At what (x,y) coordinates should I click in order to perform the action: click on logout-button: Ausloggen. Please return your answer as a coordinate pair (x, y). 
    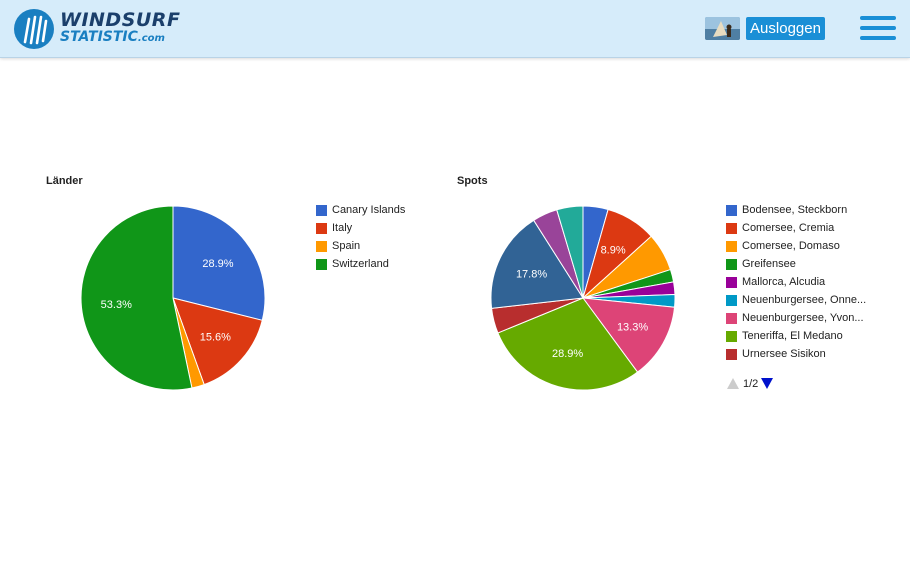
    Looking at the image, I should click on (785, 28).